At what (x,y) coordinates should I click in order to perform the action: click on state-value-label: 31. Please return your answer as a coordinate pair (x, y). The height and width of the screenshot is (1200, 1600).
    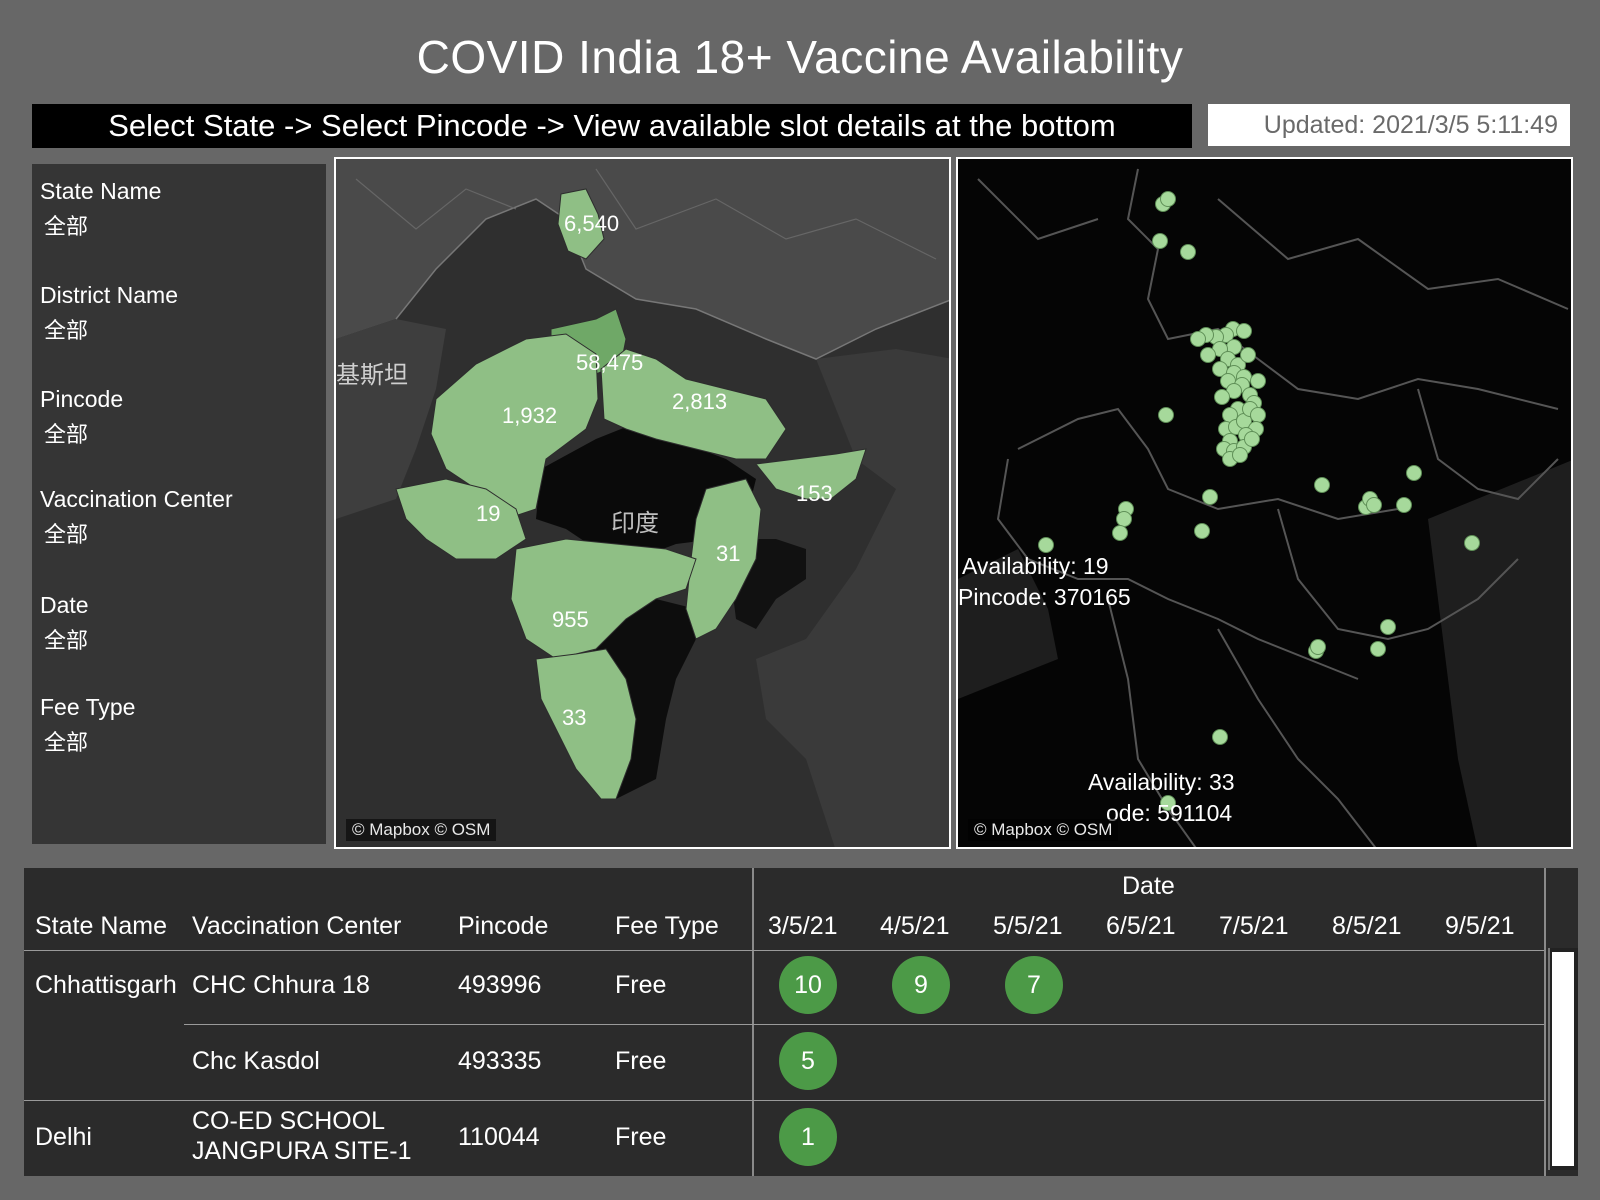
    Looking at the image, I should click on (728, 553).